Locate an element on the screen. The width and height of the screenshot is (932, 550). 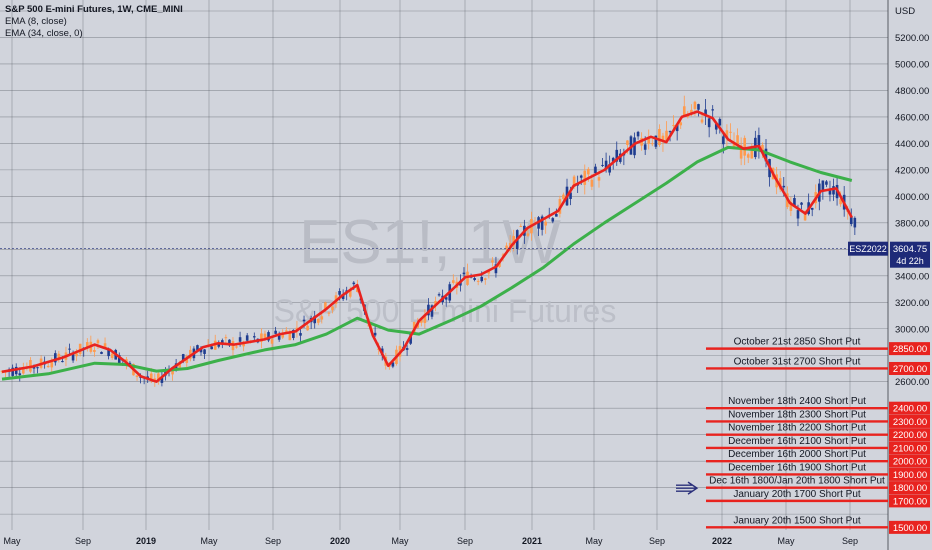
price-tag-box is located at coordinates (910, 254).